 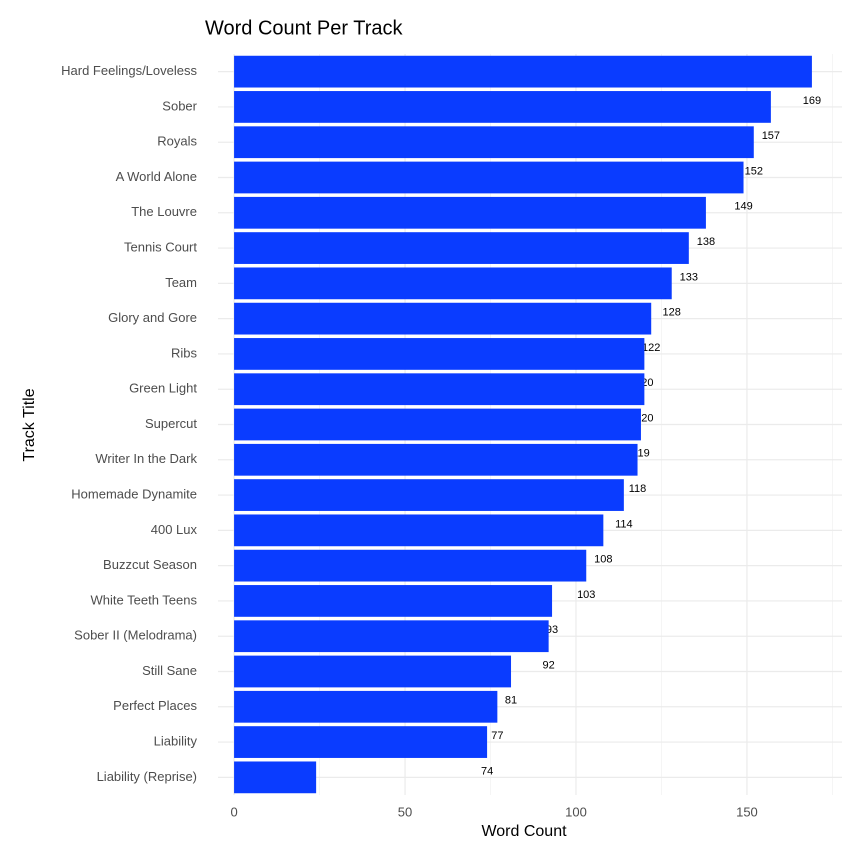 I want to click on y-axis-title: Track Title, so click(x=29, y=424).